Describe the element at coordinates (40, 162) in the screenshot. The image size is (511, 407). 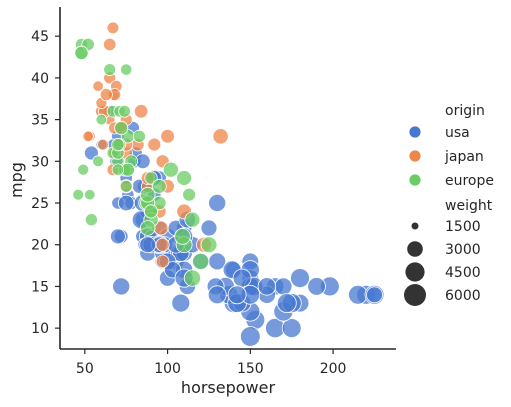
I see `y-tick-label: 30` at that location.